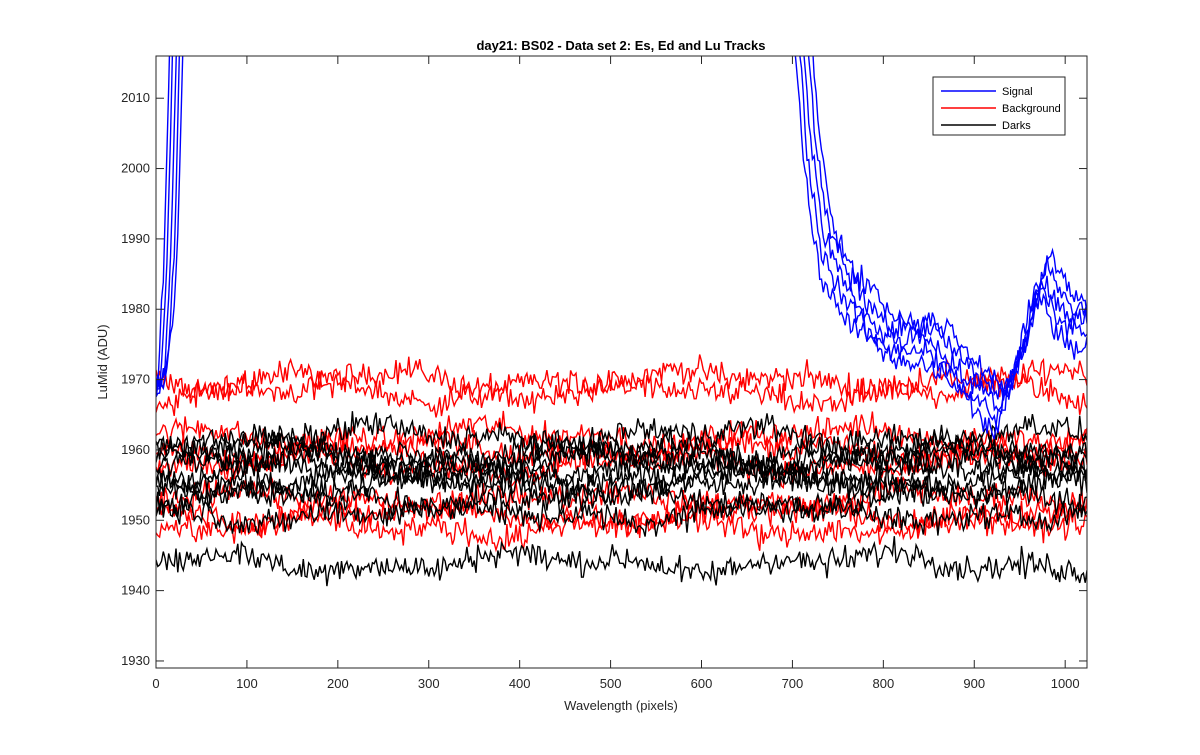  Describe the element at coordinates (135, 308) in the screenshot. I see `y-tick-label: 1980` at that location.